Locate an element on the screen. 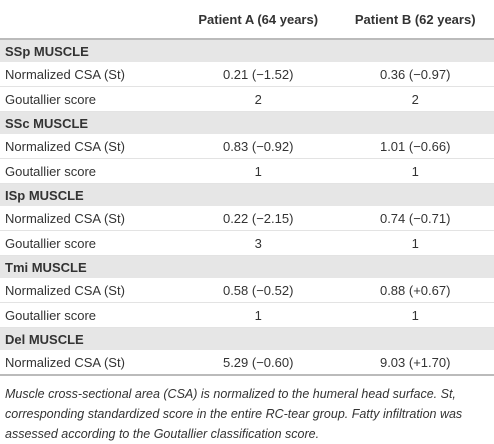  data-row: Goutallier score 3 1 is located at coordinates (247, 243).